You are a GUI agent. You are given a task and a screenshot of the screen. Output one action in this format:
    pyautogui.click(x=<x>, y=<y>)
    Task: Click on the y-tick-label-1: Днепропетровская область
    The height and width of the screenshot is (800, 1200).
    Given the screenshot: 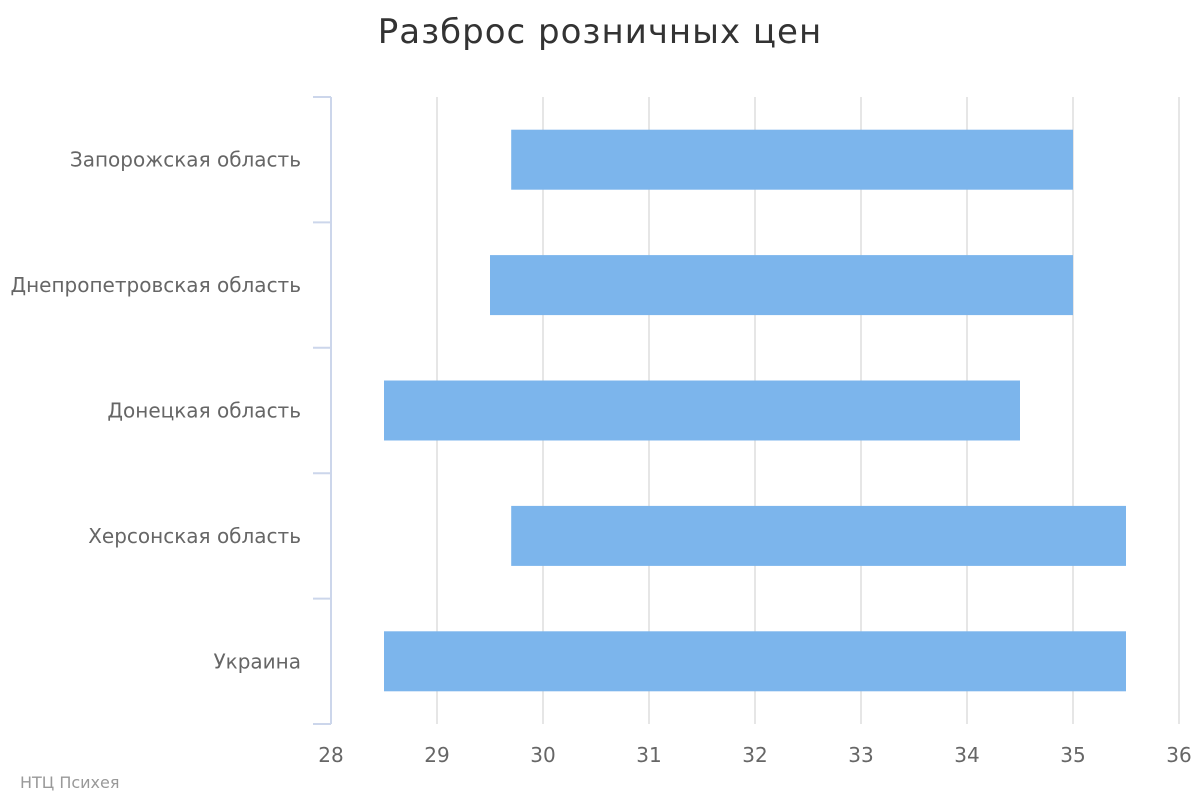 What is the action you would take?
    pyautogui.click(x=155, y=285)
    